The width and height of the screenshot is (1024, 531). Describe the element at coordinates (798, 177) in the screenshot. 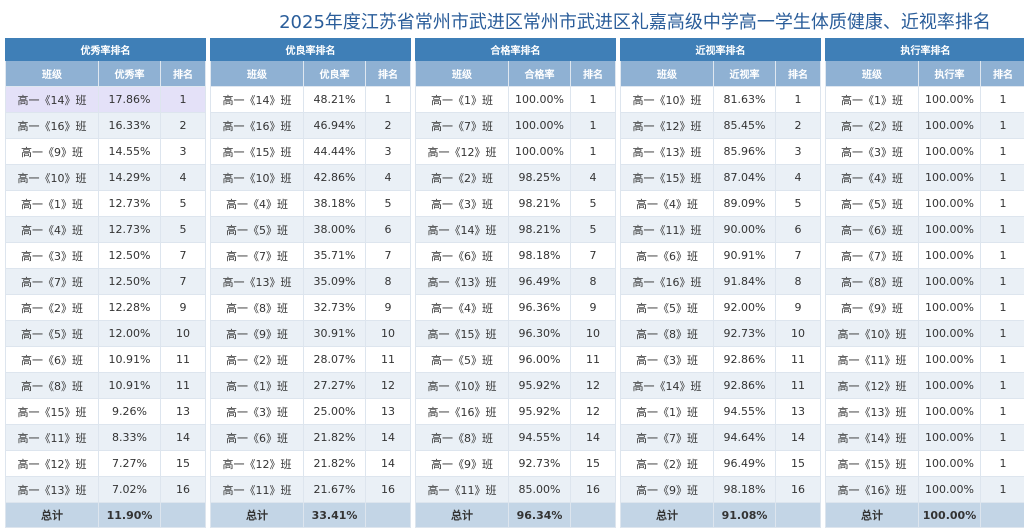

I see `table-cell: 4` at that location.